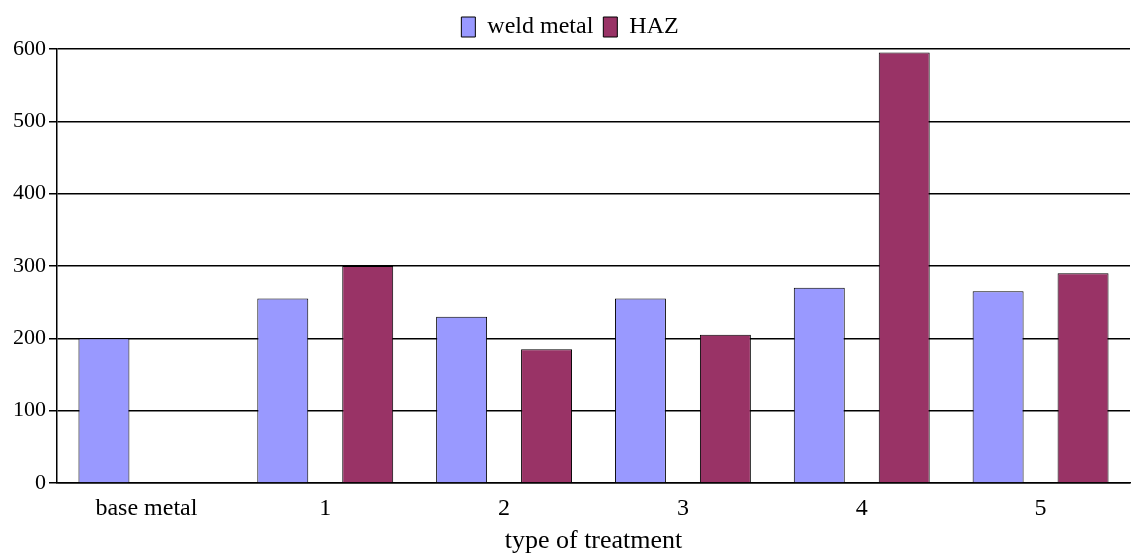 The width and height of the screenshot is (1140, 557). I want to click on y-tick-label: 0, so click(40, 481).